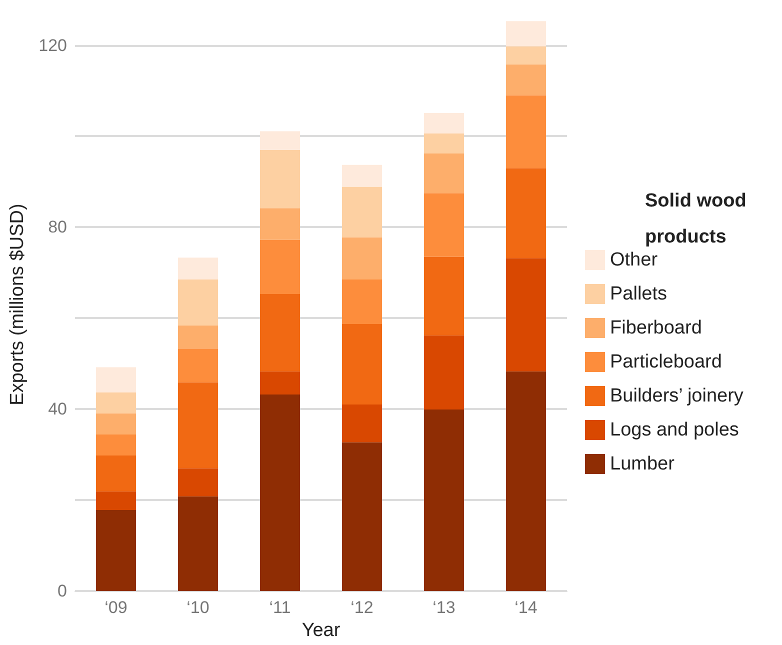  I want to click on legend-label: Other, so click(634, 260).